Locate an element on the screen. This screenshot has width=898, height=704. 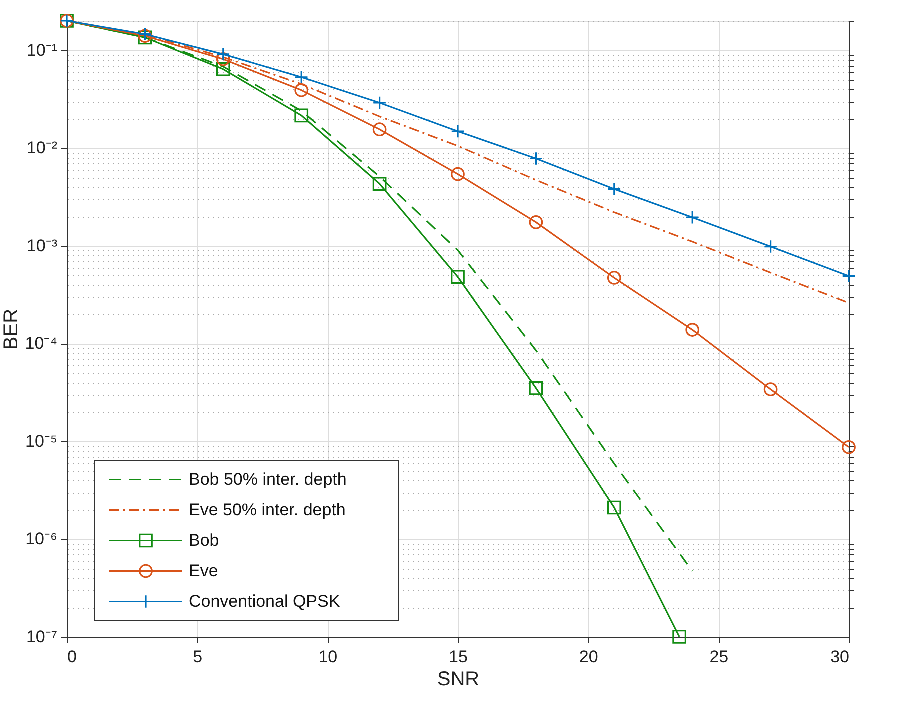
x-axis-title: SNR is located at coordinates (458, 679).